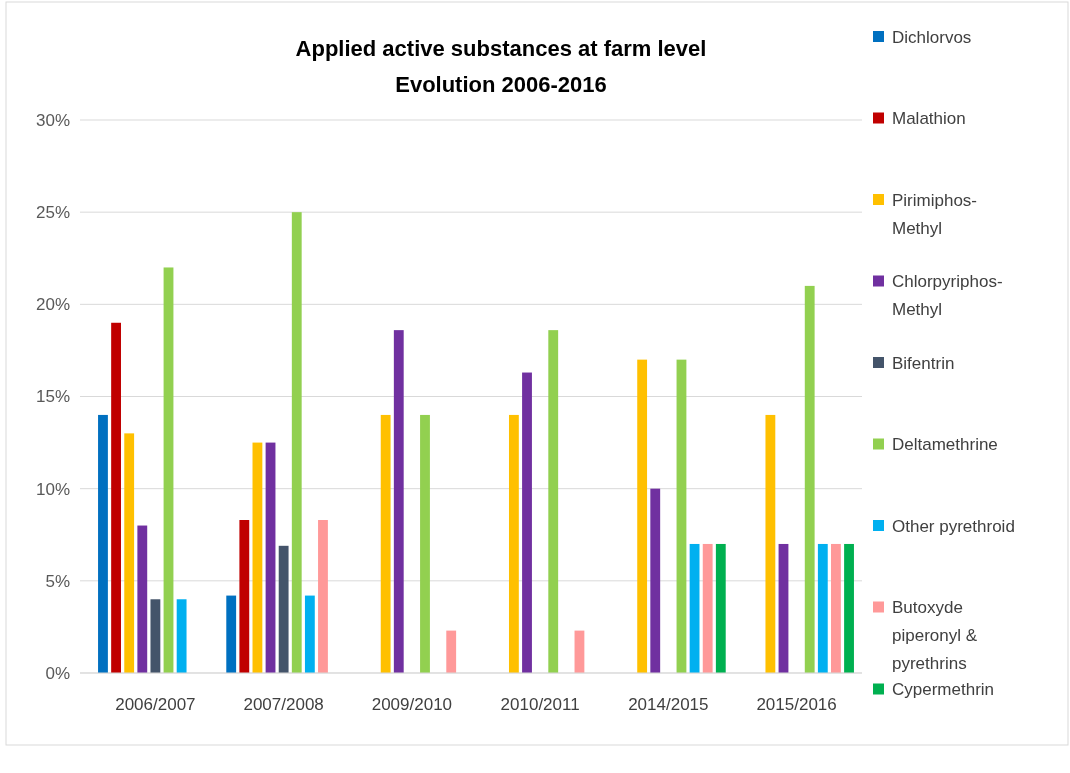 The image size is (1070, 773). What do you see at coordinates (796, 704) in the screenshot?
I see `x-tick-label: 2015/2016` at bounding box center [796, 704].